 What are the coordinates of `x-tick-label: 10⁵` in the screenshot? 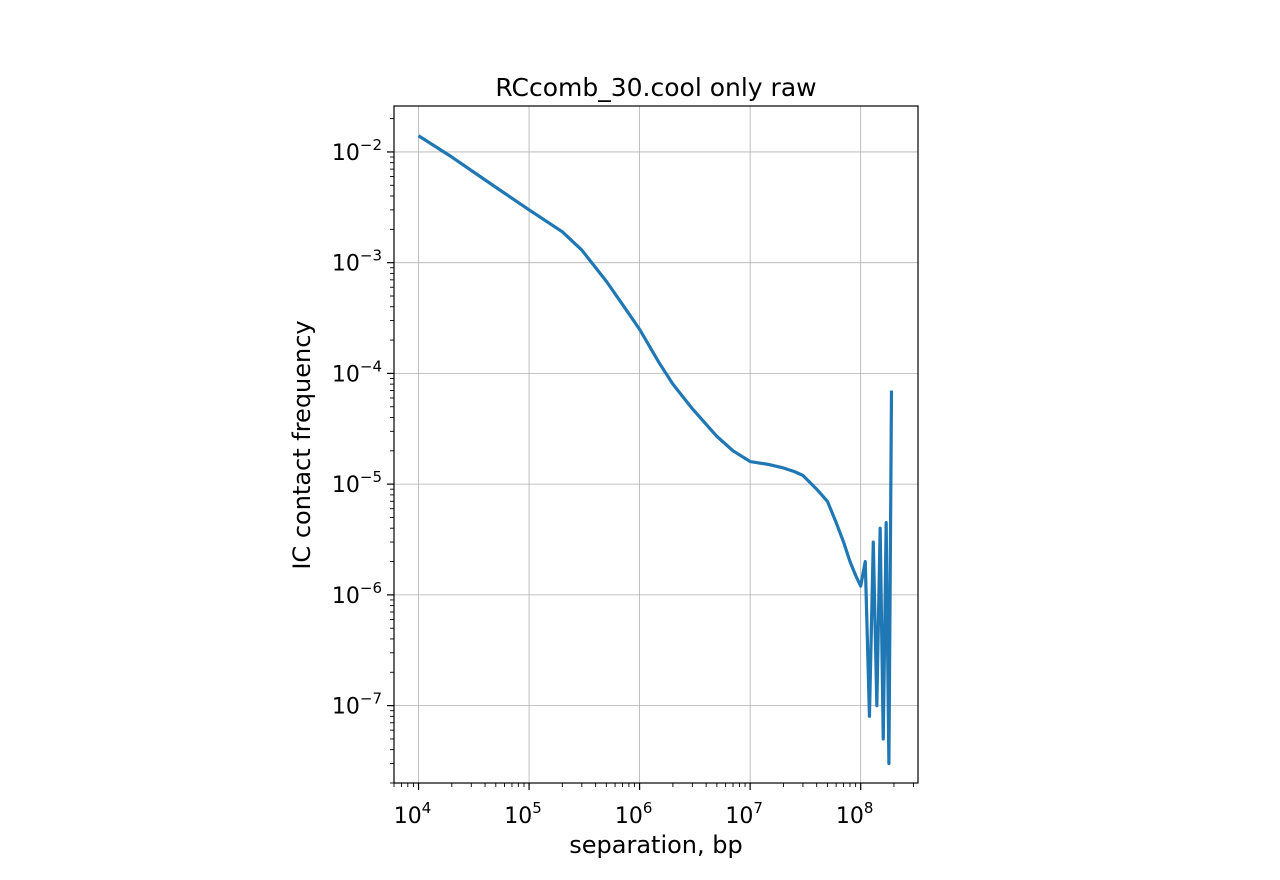 It's located at (523, 814).